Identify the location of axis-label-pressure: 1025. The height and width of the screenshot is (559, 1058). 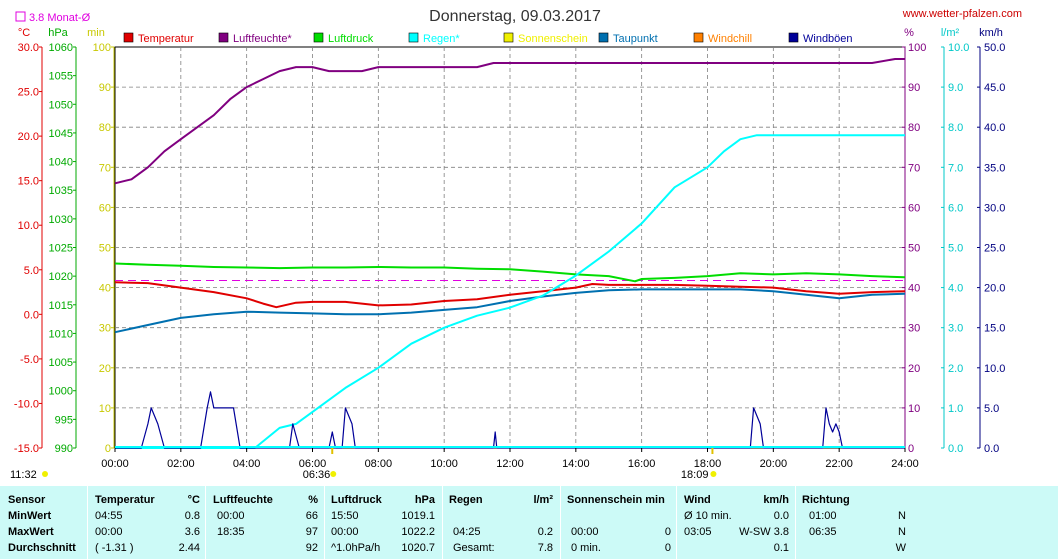
(61, 249).